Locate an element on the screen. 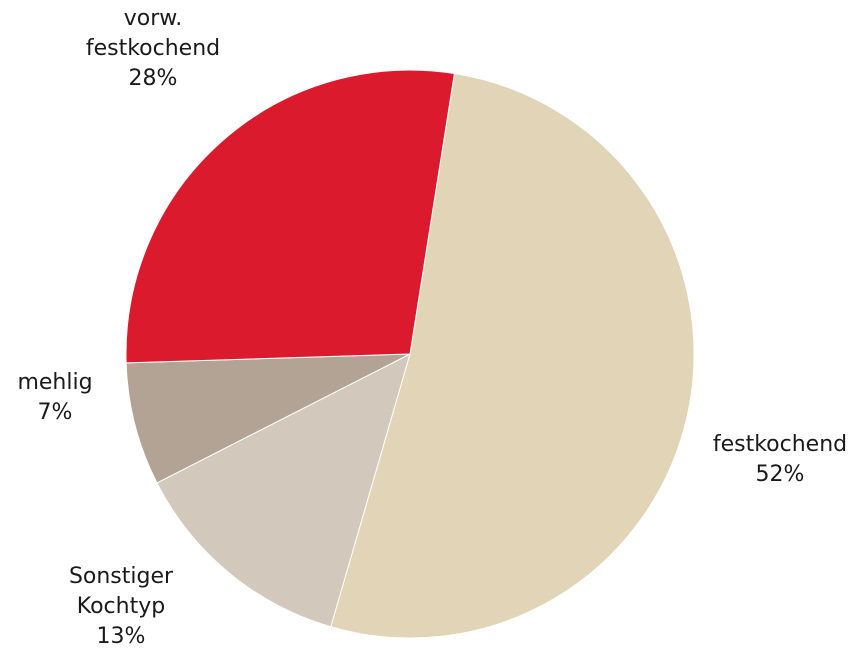 This screenshot has width=866, height=660. slice-sonstiger-kochtyp is located at coordinates (283, 490).